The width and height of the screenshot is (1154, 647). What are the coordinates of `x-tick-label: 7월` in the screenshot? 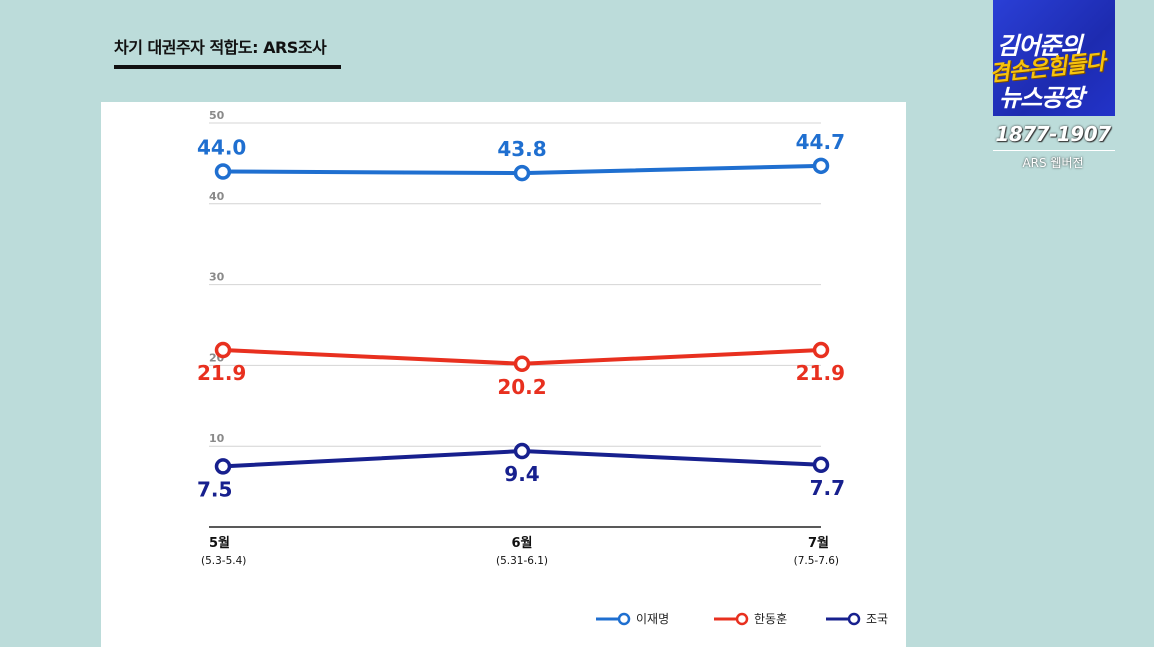 It's located at (818, 543).